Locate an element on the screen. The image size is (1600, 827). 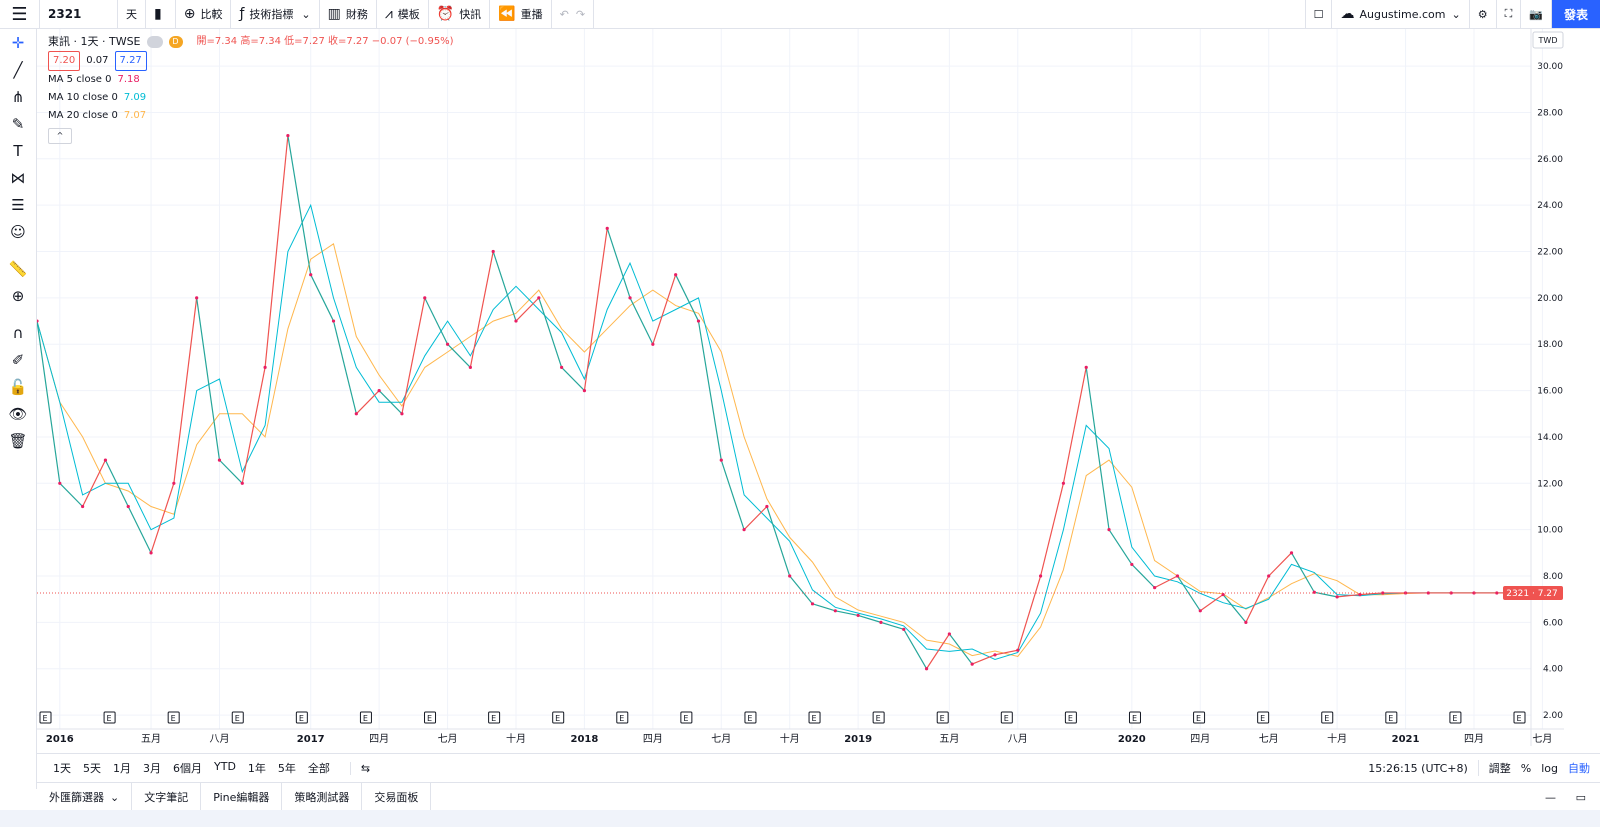
tab-notes: 文字筆記 is located at coordinates (167, 797).